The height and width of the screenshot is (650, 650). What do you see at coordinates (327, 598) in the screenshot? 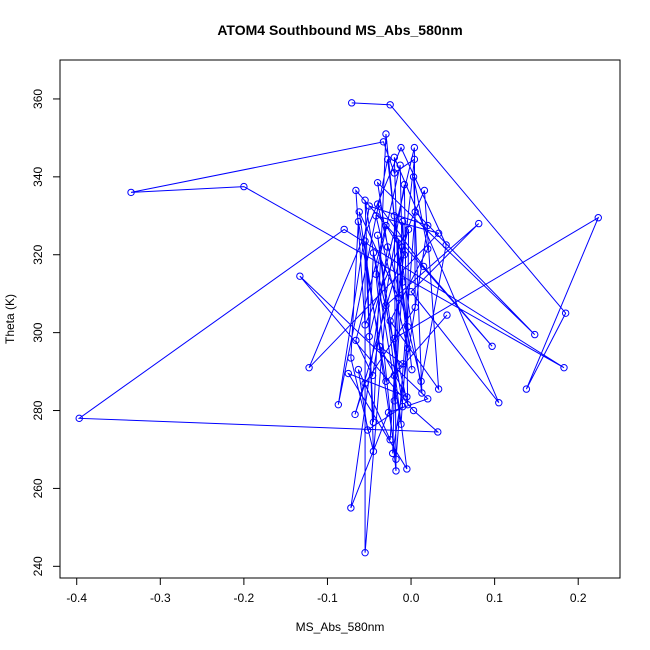
I see `x-tick-label: -0.1` at bounding box center [327, 598].